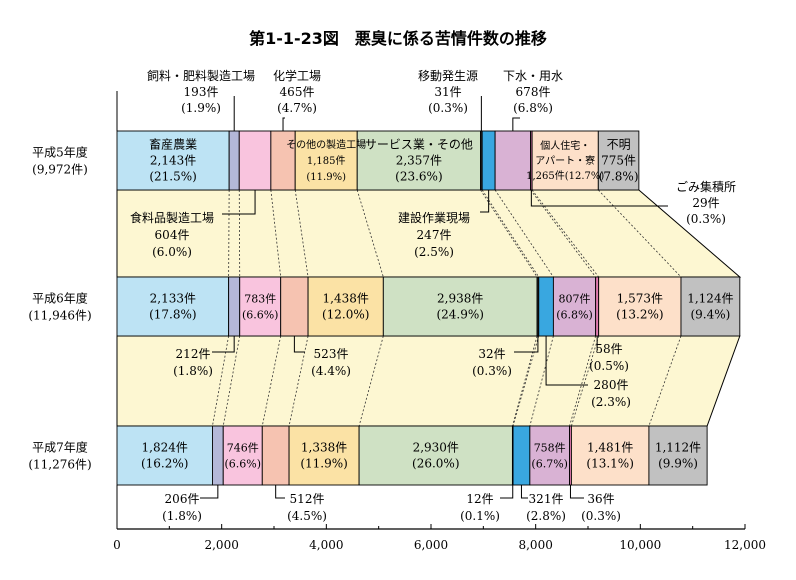 This screenshot has height=580, width=796. I want to click on x-axis: 0 2,000 4,000 6,000 8,000 10,000 12,000, so click(439, 538).